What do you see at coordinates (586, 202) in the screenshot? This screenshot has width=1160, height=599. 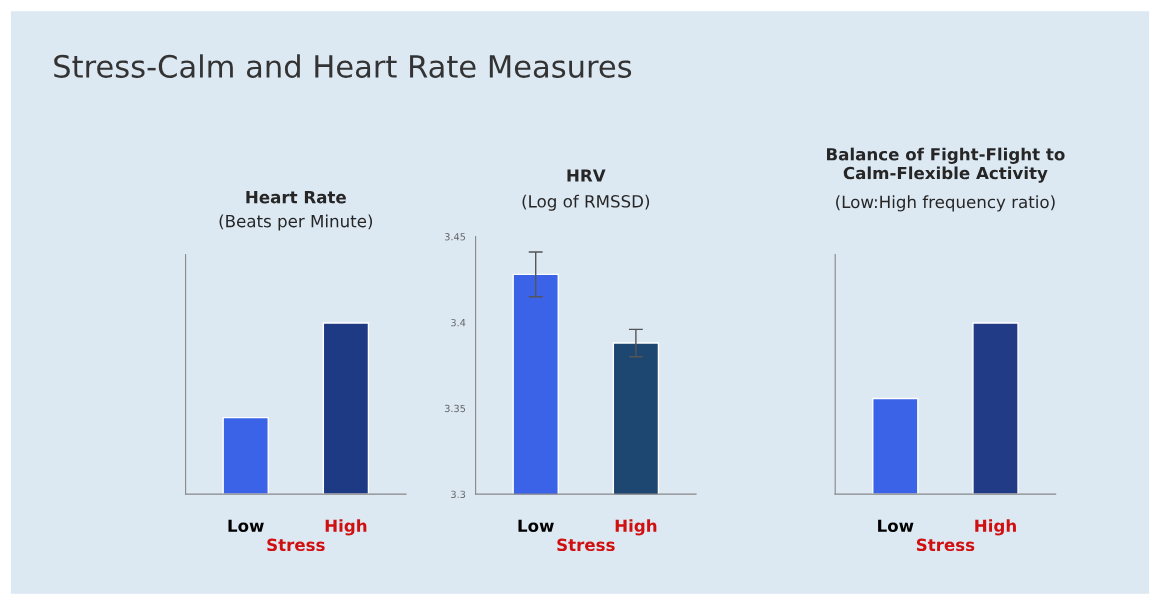 I see `chart-subtitle: (Log of RMSSD)` at bounding box center [586, 202].